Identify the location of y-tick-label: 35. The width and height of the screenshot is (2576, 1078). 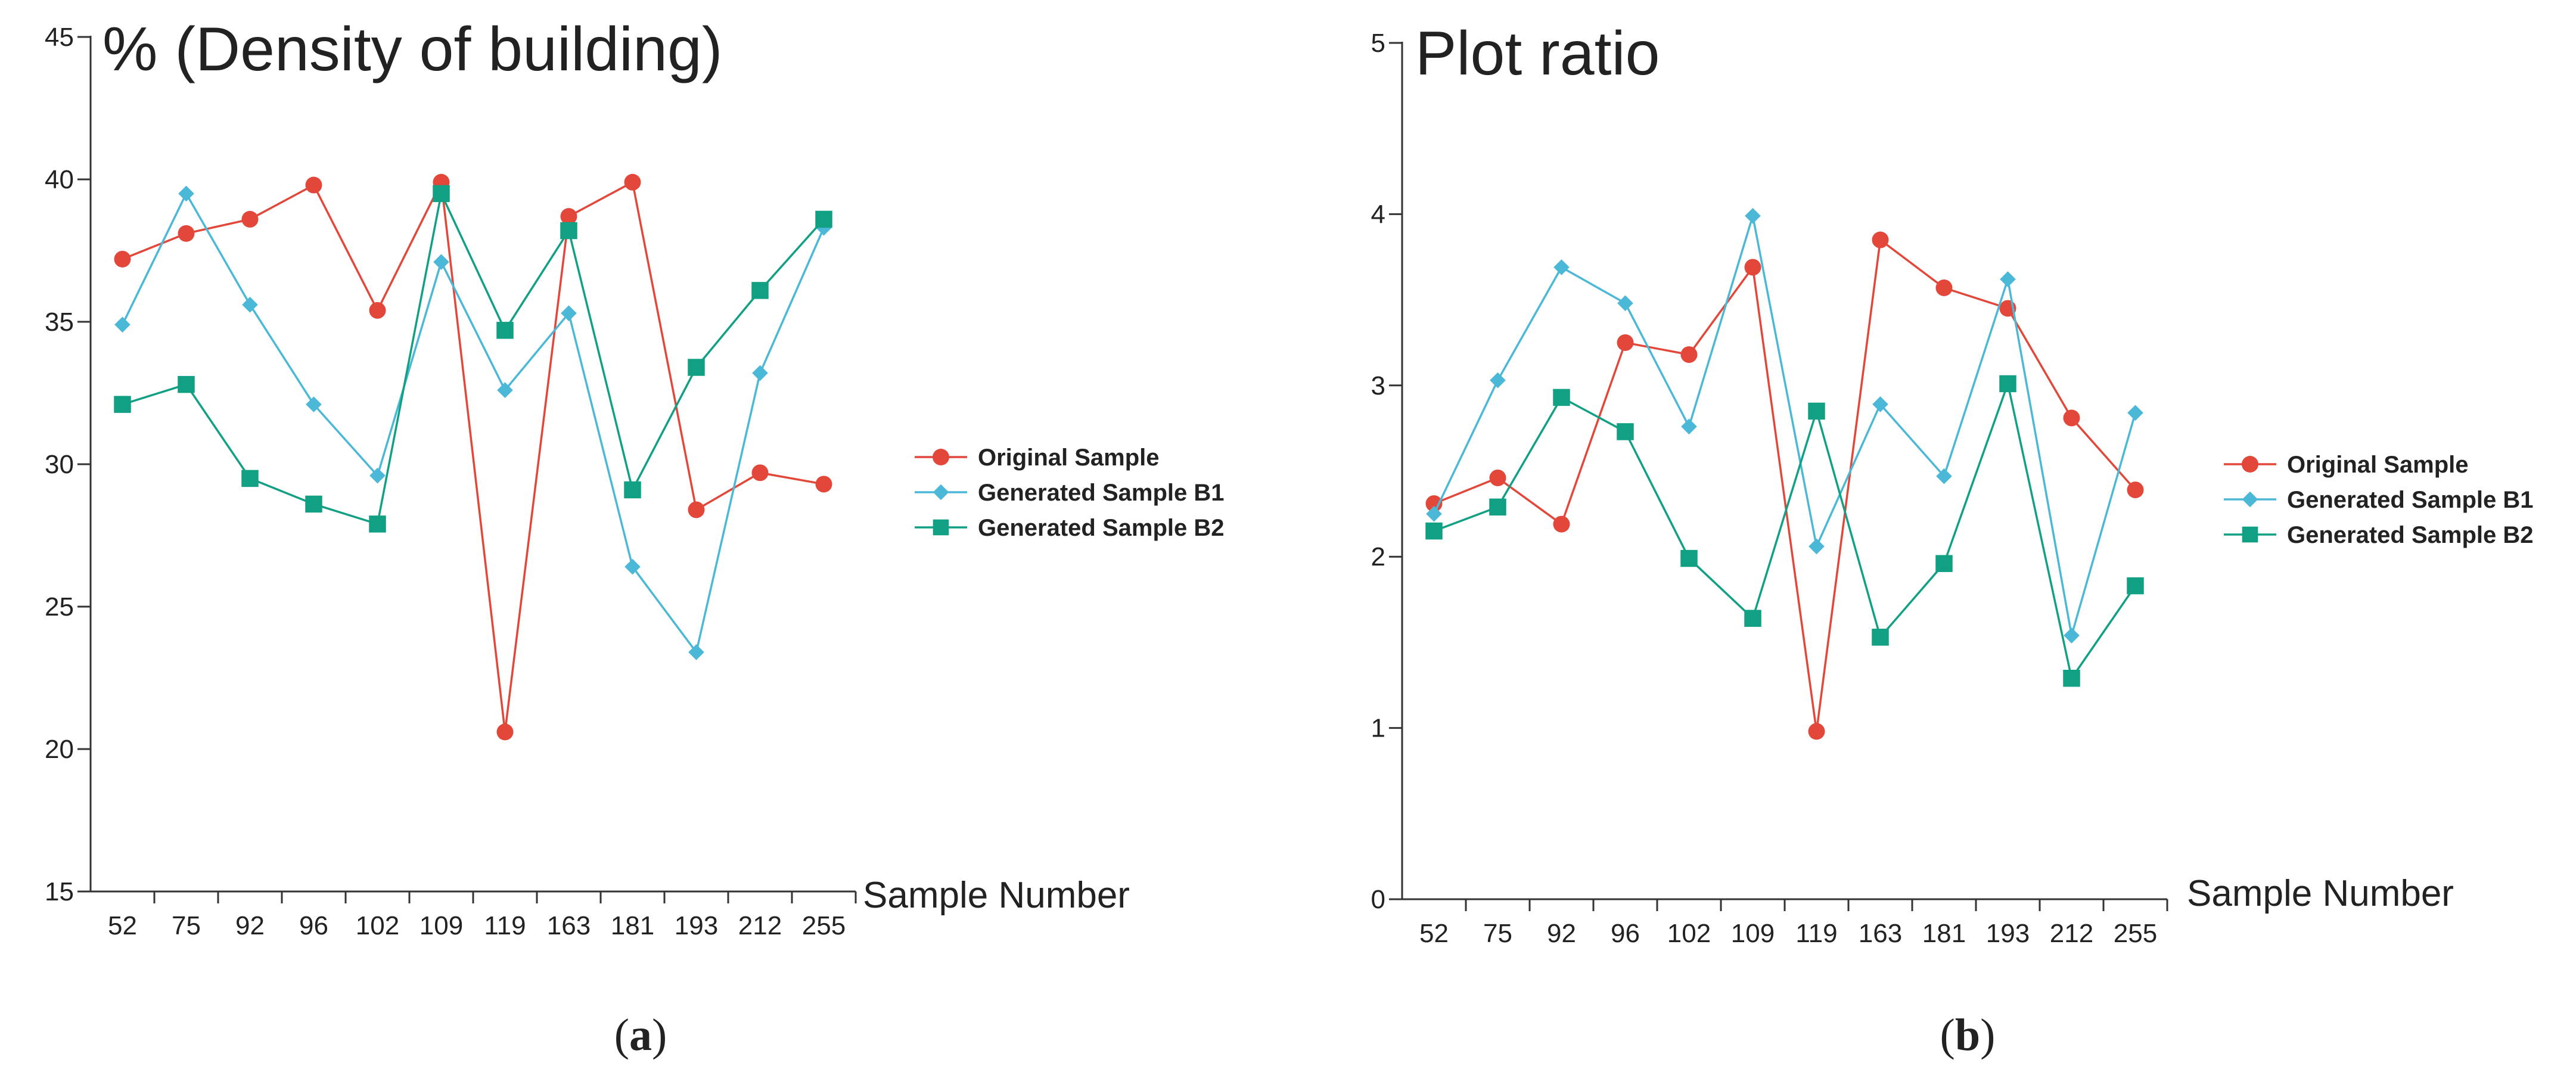
(59, 322).